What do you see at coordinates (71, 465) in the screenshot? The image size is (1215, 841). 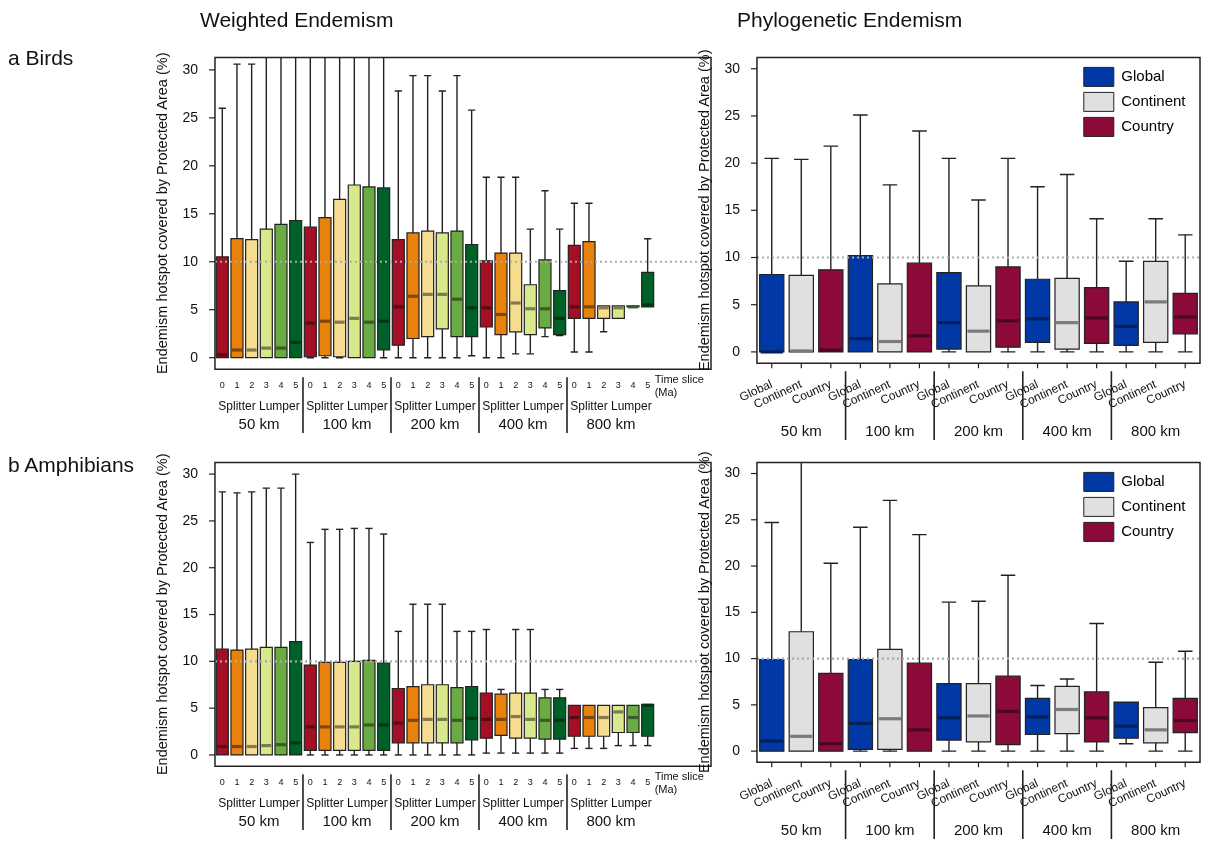 I see `chart-subtitle: b Amphibians` at bounding box center [71, 465].